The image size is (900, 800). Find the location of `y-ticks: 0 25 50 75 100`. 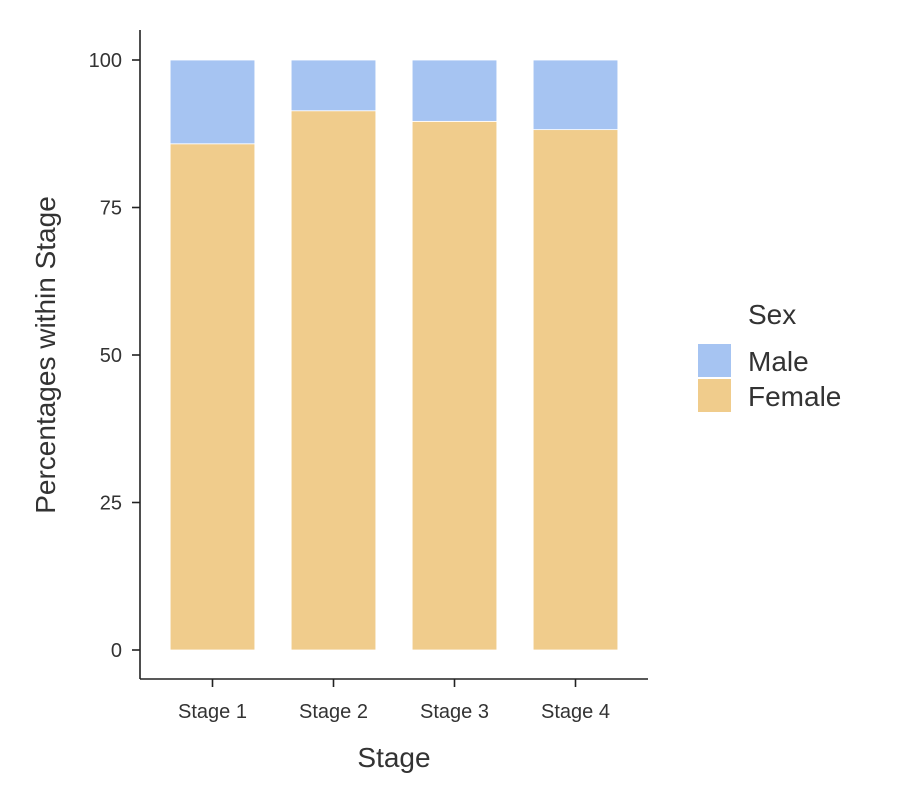

y-ticks: 0 25 50 75 100 is located at coordinates (114, 356).